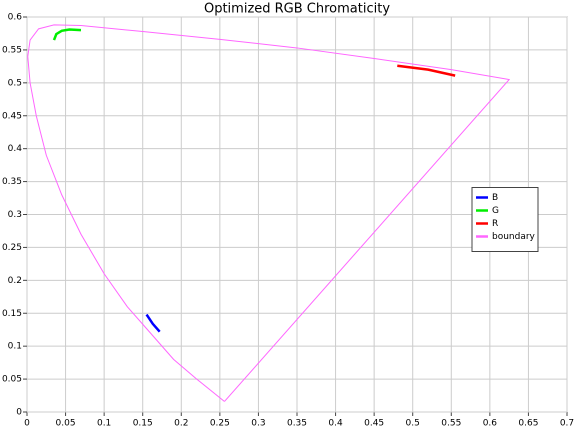 This screenshot has width=580, height=431. Describe the element at coordinates (143, 424) in the screenshot. I see `x-tick-label: 0.15` at that location.